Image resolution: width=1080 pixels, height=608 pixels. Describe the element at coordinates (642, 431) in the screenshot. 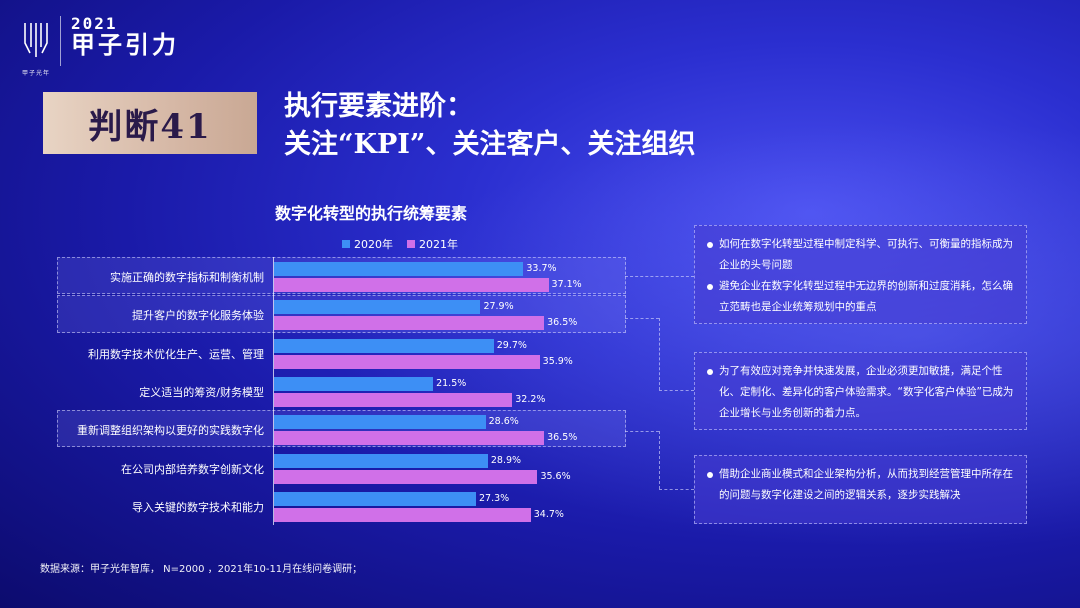

I see `connector-3a` at that location.